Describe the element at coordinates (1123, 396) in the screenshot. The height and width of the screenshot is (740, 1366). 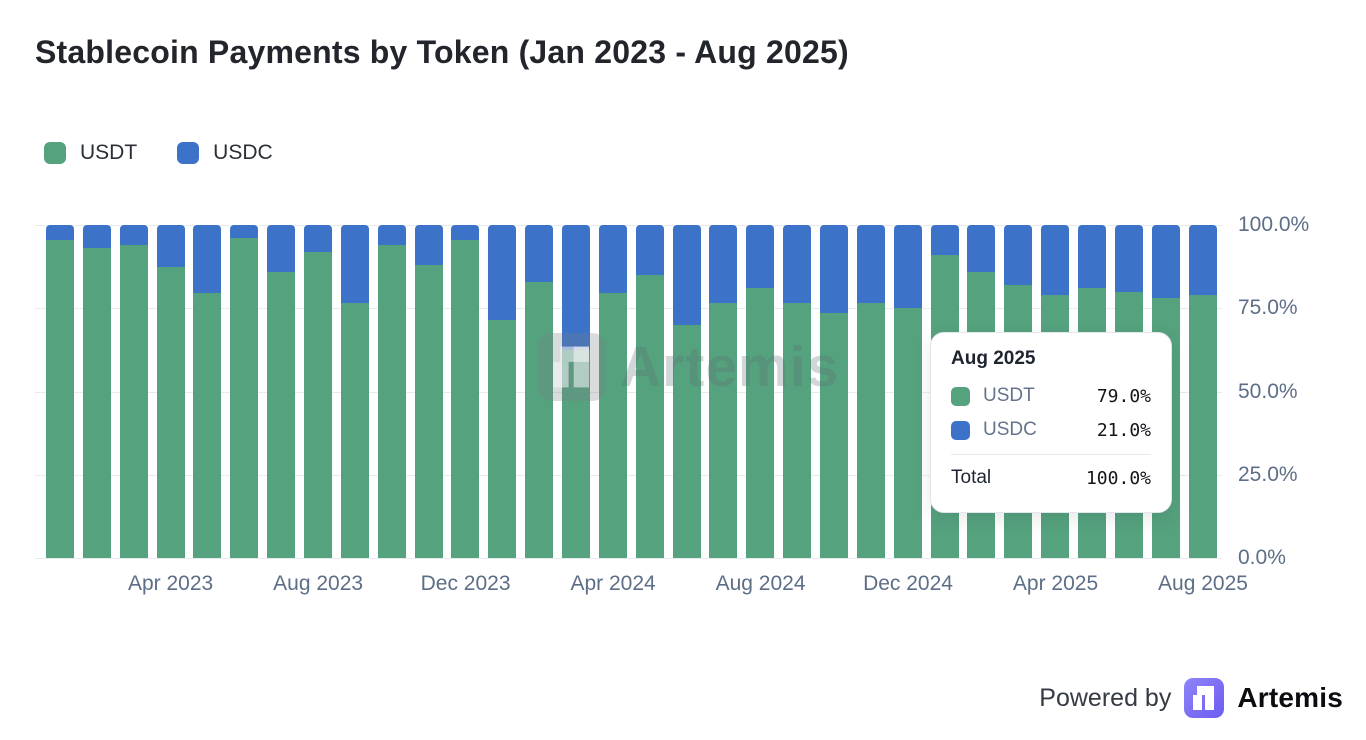
I see `tooltip-value-usdt: 79.0%` at that location.